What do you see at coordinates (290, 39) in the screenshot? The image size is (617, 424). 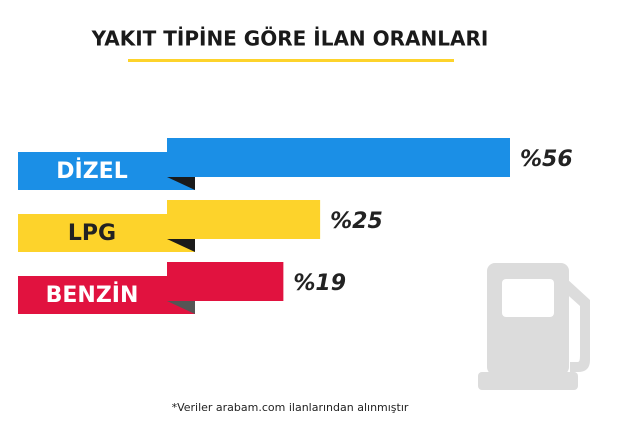 I see `chart-title: YAKIT TİPİNE GÖRE İLAN ORANLARI` at bounding box center [290, 39].